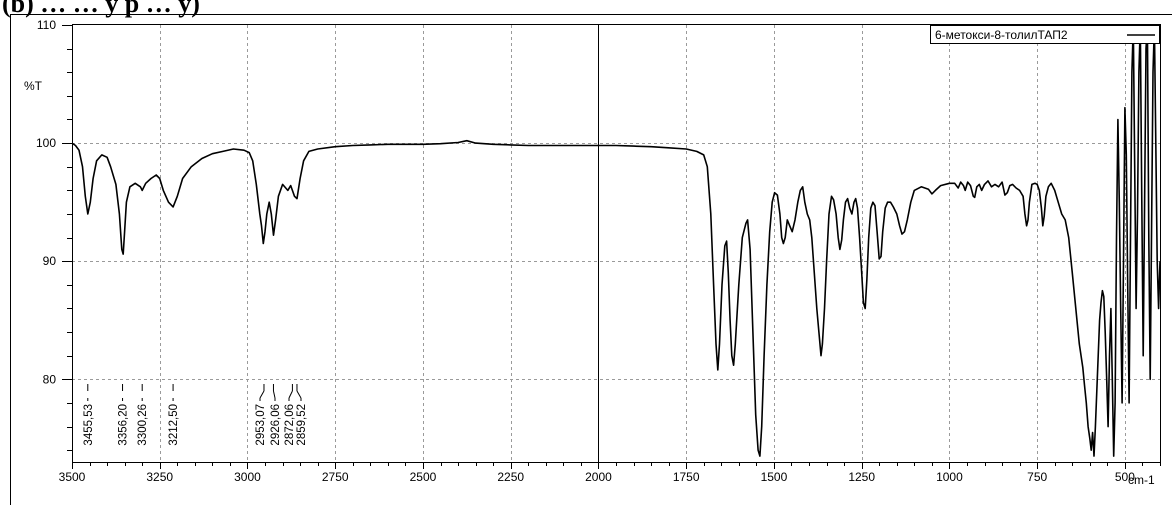 The height and width of the screenshot is (507, 1172). I want to click on x-tick-label: 1000, so click(949, 477).